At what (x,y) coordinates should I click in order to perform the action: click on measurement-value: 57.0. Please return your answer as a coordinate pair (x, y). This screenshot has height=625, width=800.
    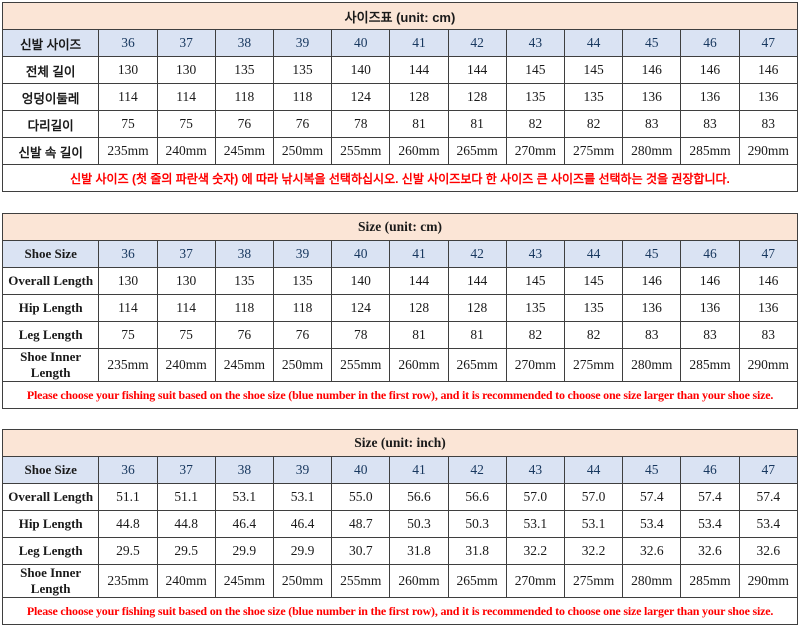
    Looking at the image, I should click on (535, 497).